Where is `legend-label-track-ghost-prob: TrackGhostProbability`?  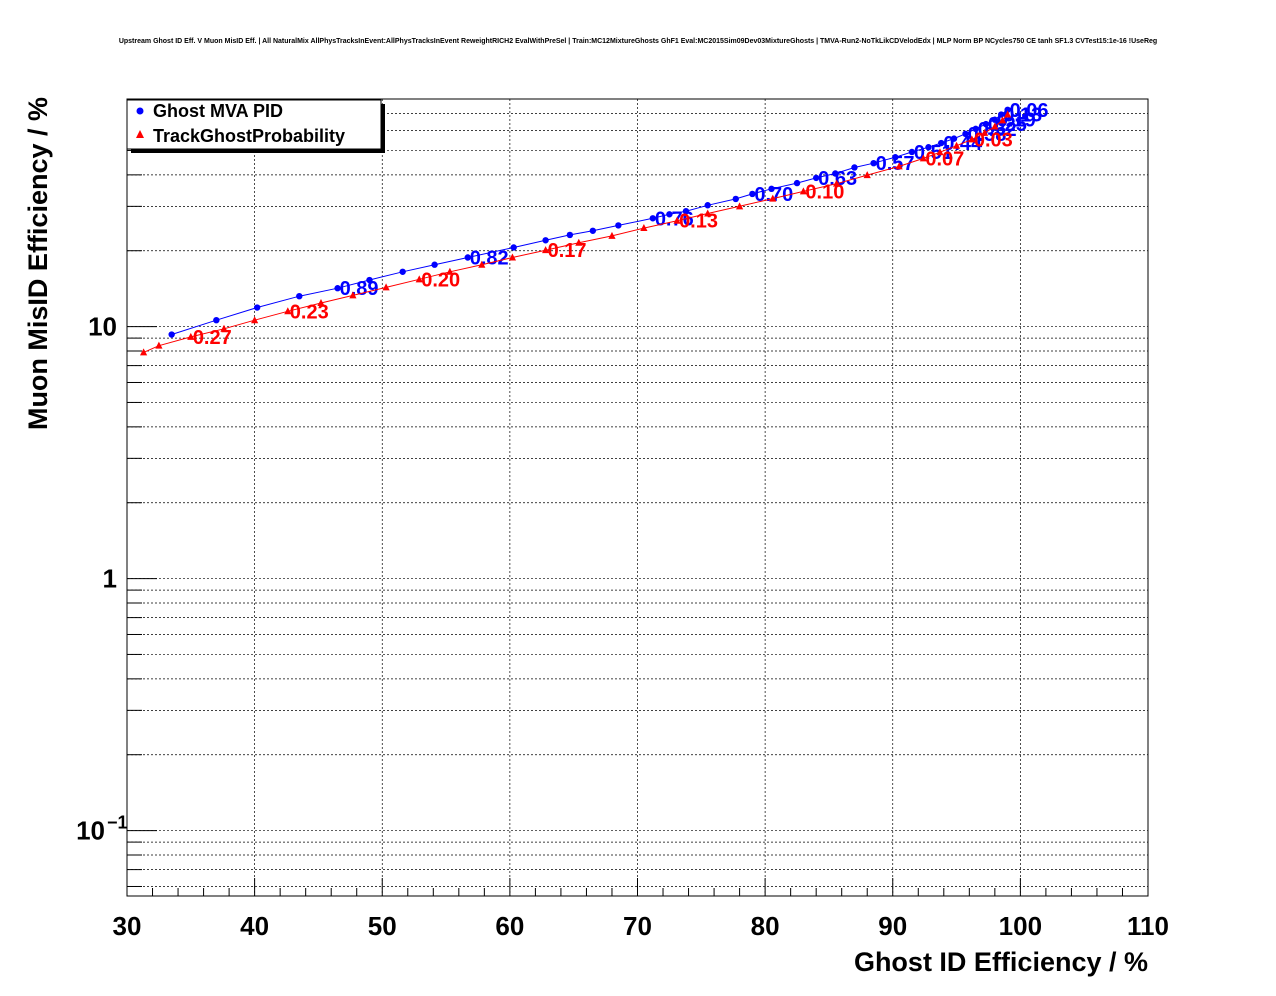 legend-label-track-ghost-prob: TrackGhostProbability is located at coordinates (249, 136).